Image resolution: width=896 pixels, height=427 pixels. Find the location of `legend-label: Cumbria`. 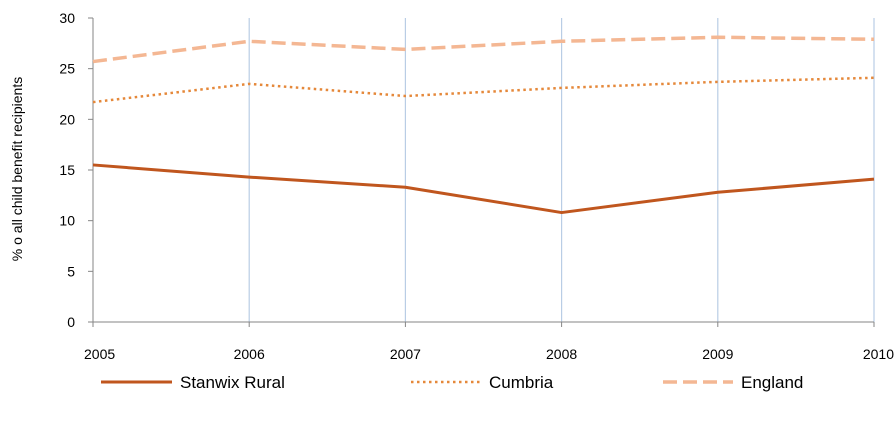

legend-label: Cumbria is located at coordinates (521, 382).